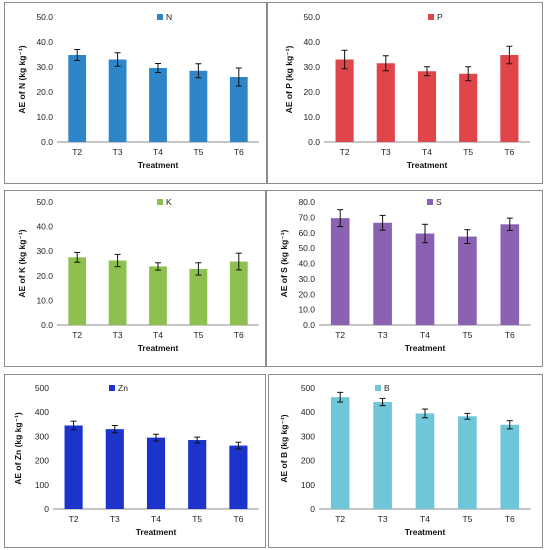  Describe the element at coordinates (42, 485) in the screenshot. I see `y-tick-label: 100` at that location.